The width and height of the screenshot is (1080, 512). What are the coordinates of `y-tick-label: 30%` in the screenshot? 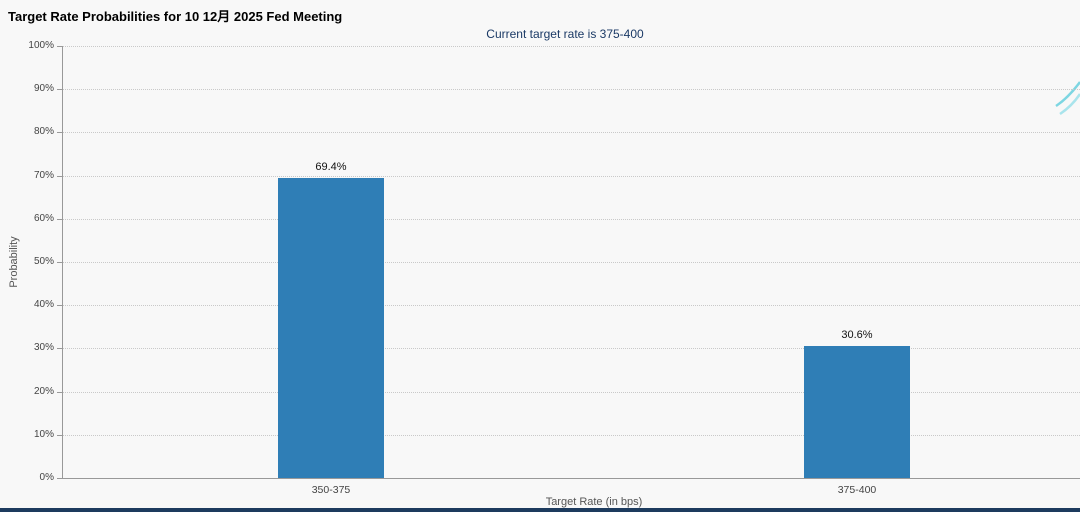 It's located at (43, 348).